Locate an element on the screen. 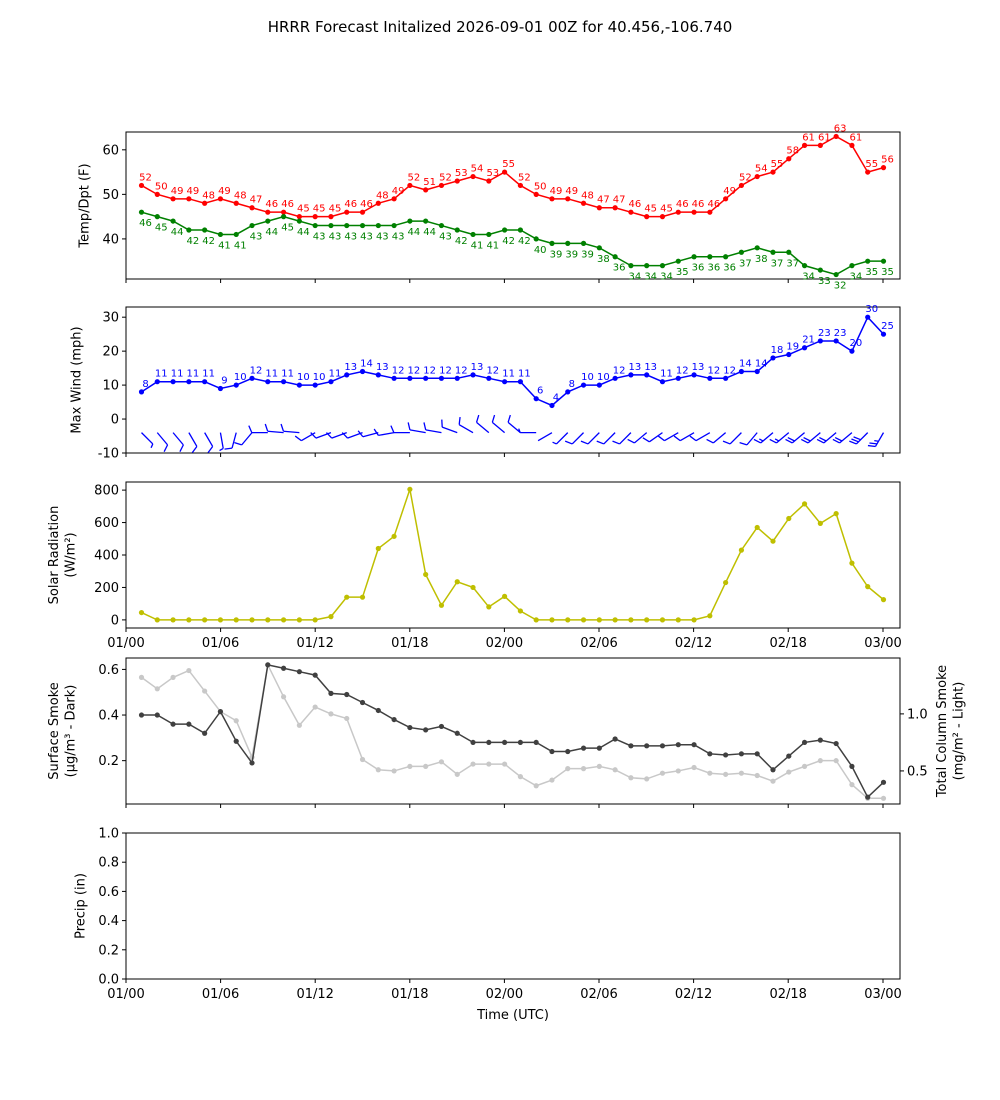 The image size is (1000, 1100). wind-data-label: 21 is located at coordinates (808, 340).